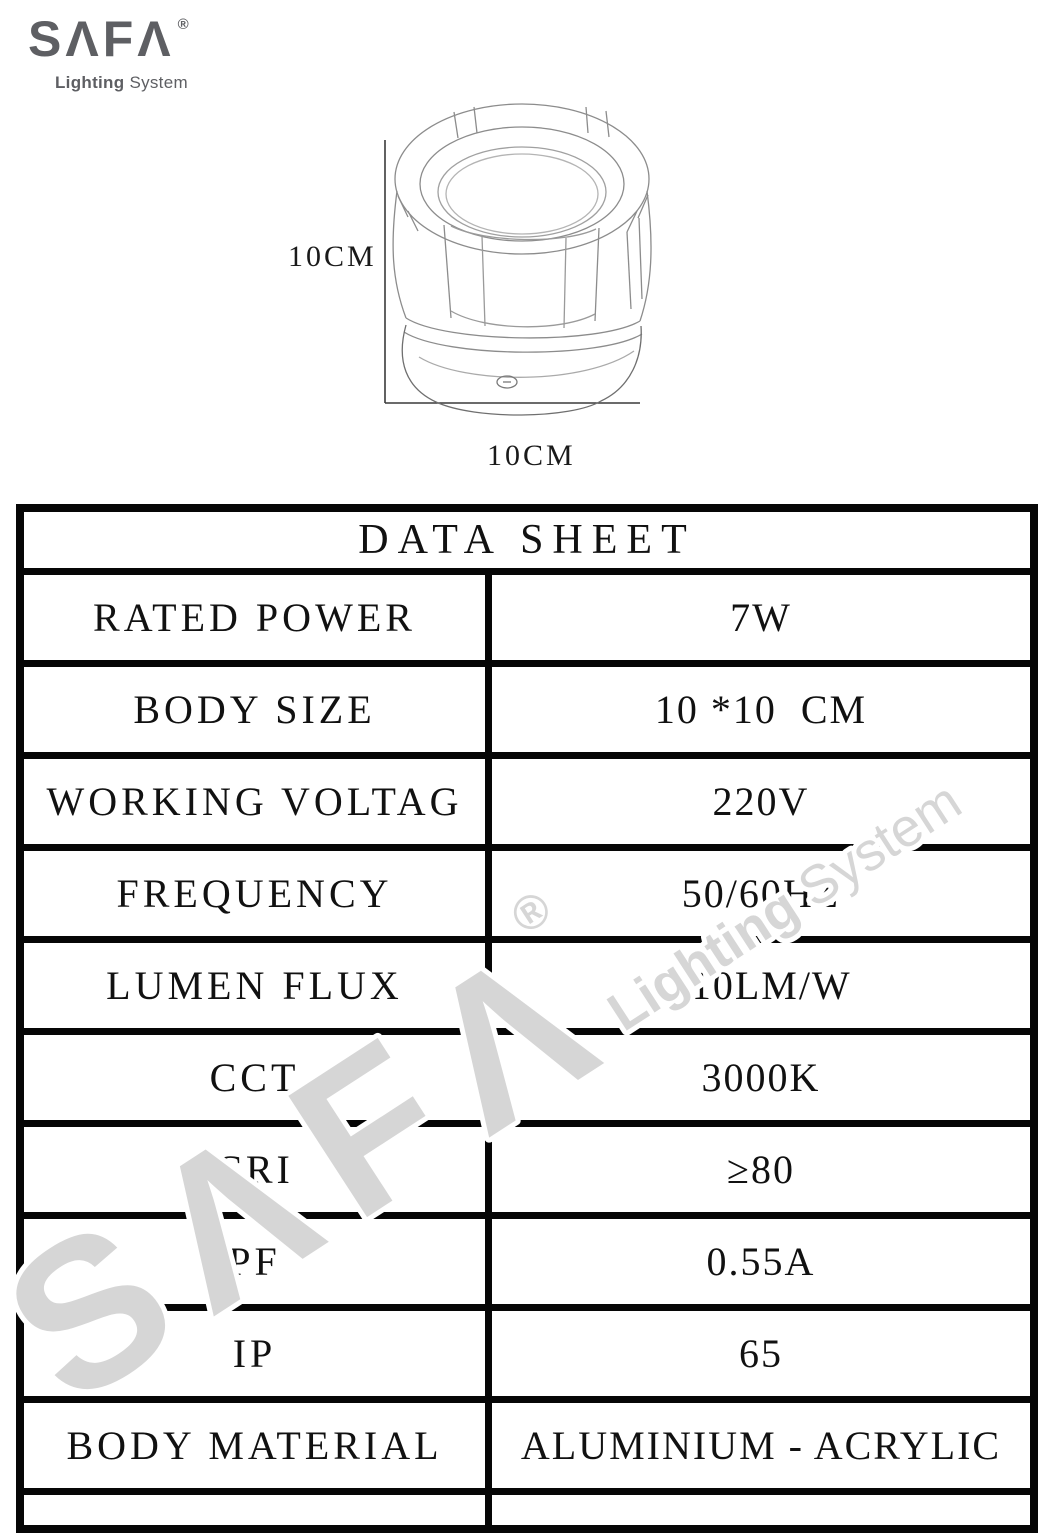 The image size is (1058, 1533). I want to click on datasheet-title: DATA SHEET, so click(527, 540).